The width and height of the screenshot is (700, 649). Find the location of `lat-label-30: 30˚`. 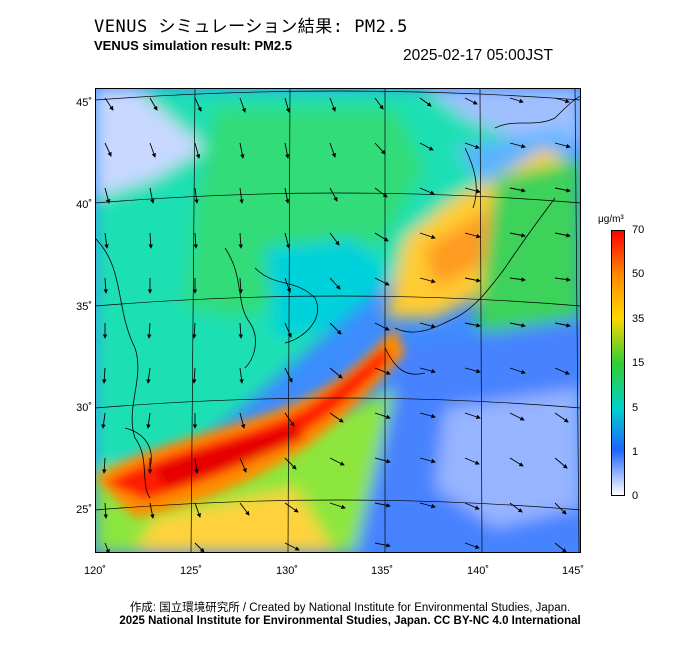

lat-label-30: 30˚ is located at coordinates (84, 408).